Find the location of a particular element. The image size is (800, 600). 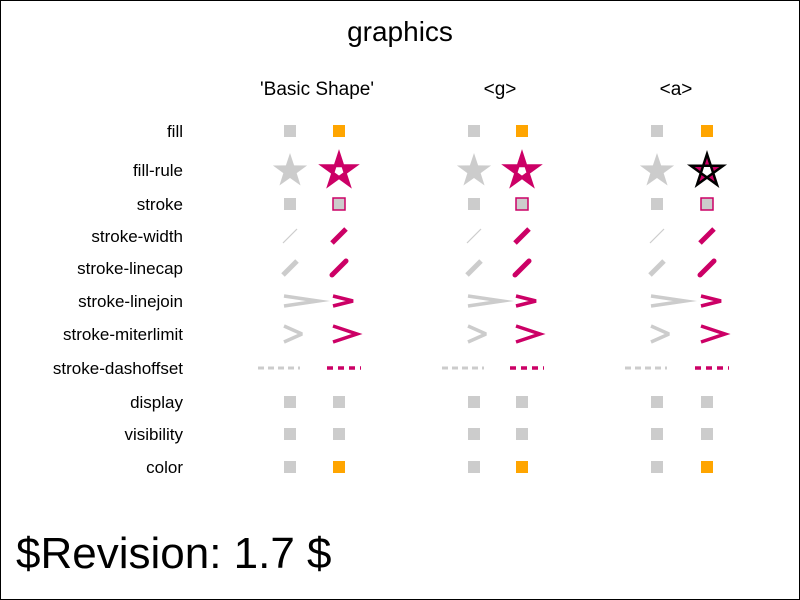

row-label-stroke: stroke is located at coordinates (160, 204).